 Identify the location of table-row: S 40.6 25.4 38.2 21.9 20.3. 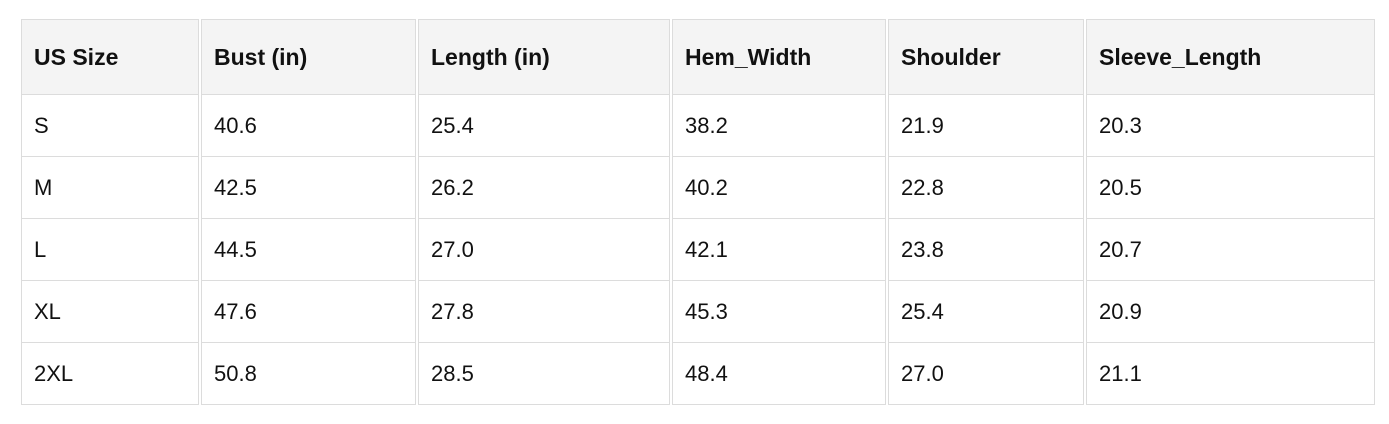
(698, 126).